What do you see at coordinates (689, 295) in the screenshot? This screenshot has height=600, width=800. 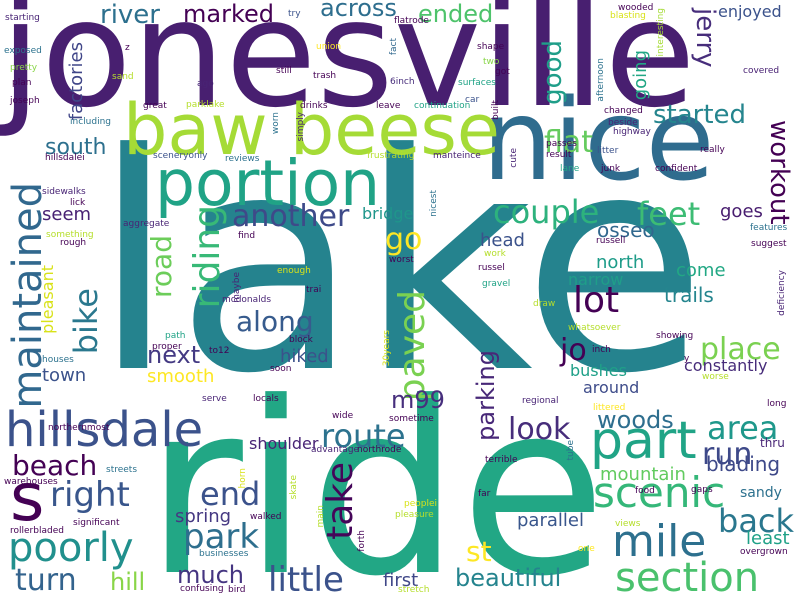 I see `word-trails: trails` at bounding box center [689, 295].